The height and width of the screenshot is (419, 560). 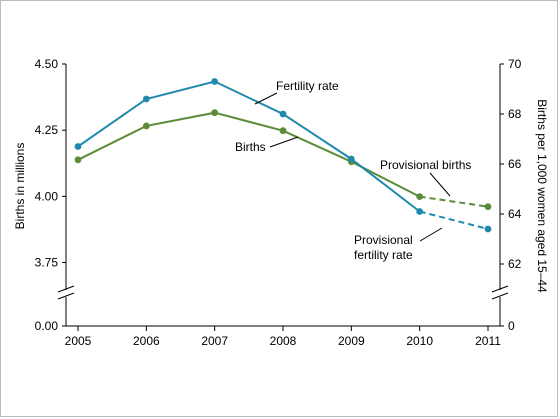 I want to click on annotation-births: Births, so click(x=250, y=147).